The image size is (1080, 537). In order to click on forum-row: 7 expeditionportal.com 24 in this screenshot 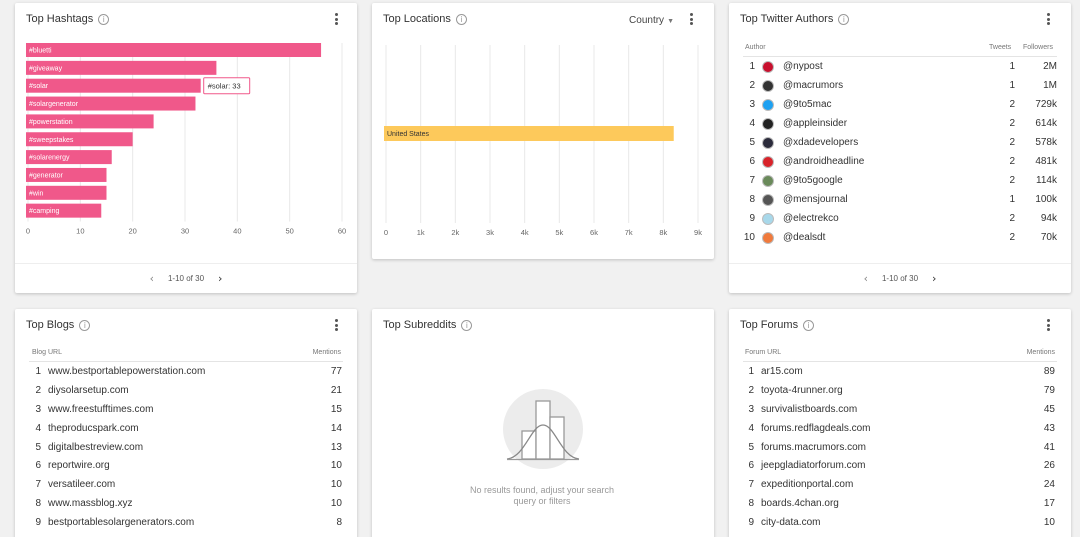, I will do `click(895, 484)`.